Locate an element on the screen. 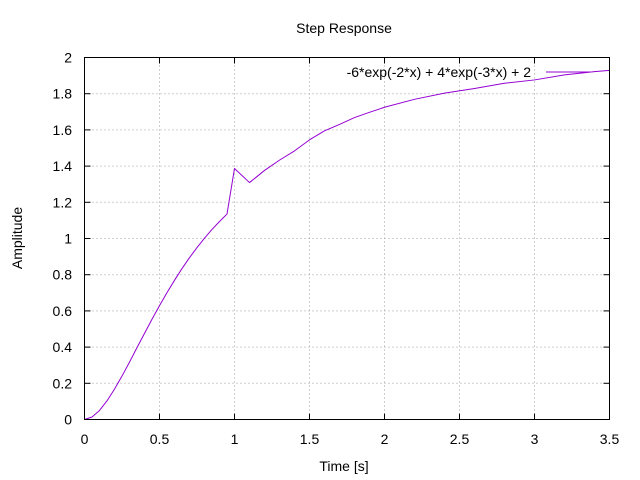  x-tick-label: 3.5 is located at coordinates (610, 439).